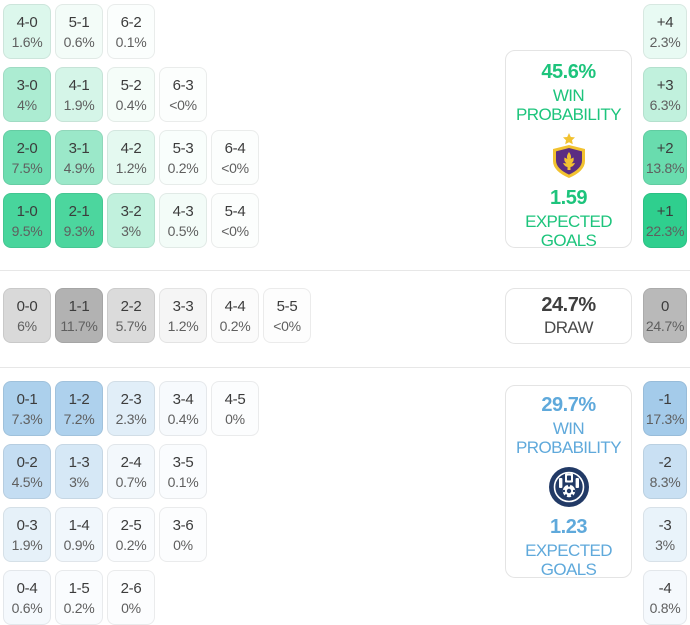 The width and height of the screenshot is (690, 625). Describe the element at coordinates (665, 481) in the screenshot. I see `probability-label: 8.3%` at that location.